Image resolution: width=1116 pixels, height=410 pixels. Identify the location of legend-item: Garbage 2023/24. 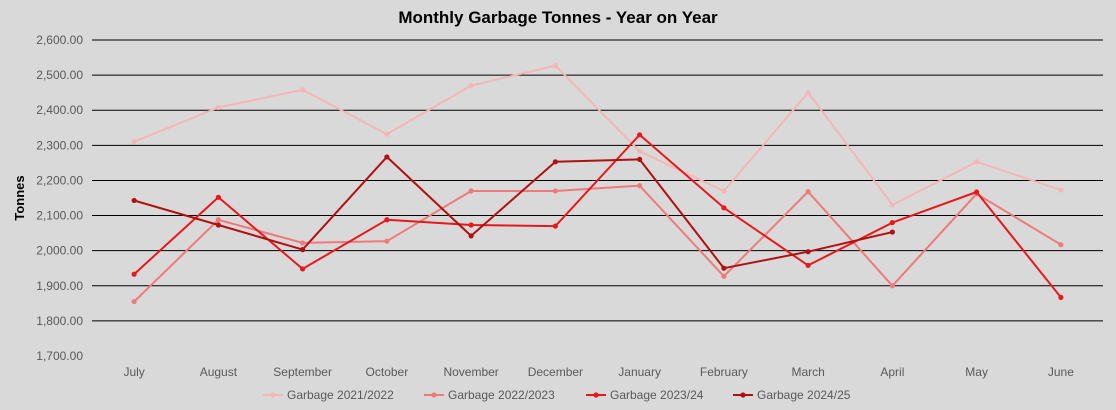
(645, 395).